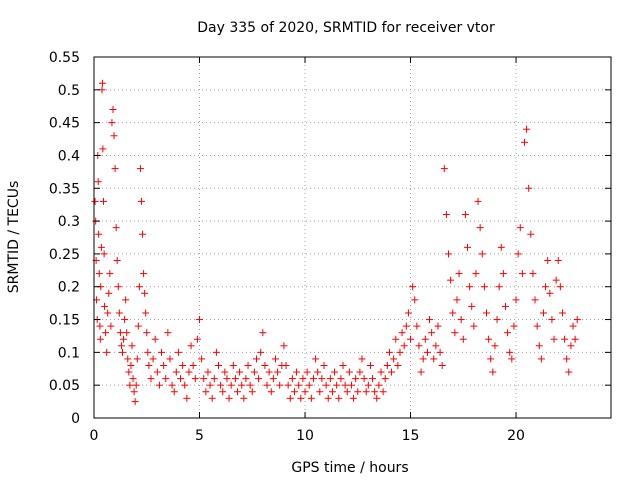 This screenshot has width=640, height=480. Describe the element at coordinates (411, 436) in the screenshot. I see `x-tick-label: 15` at that location.